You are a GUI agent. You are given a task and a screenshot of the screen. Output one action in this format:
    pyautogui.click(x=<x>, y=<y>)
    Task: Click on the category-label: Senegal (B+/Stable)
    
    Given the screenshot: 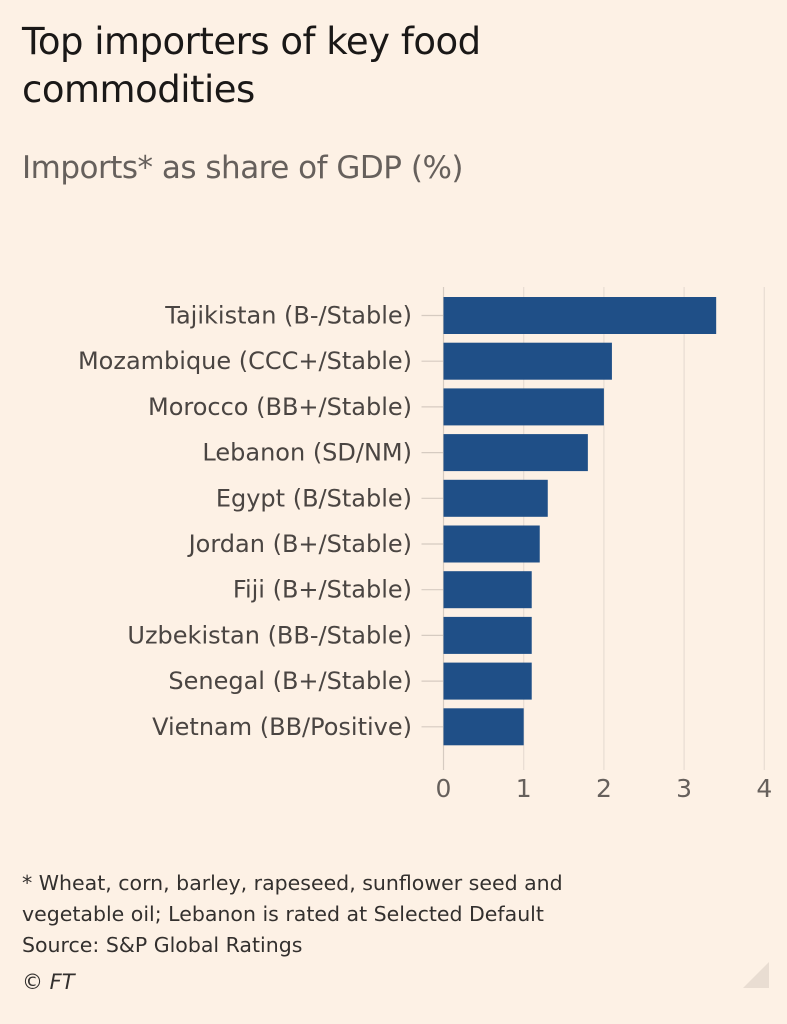 What is the action you would take?
    pyautogui.click(x=290, y=681)
    